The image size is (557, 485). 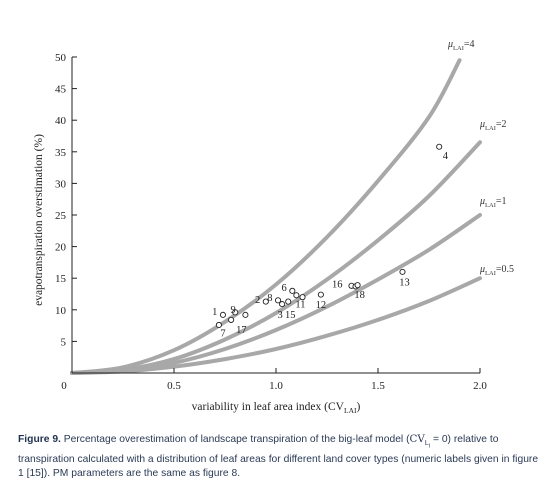 I want to click on point-label-6: 6, so click(x=284, y=288).